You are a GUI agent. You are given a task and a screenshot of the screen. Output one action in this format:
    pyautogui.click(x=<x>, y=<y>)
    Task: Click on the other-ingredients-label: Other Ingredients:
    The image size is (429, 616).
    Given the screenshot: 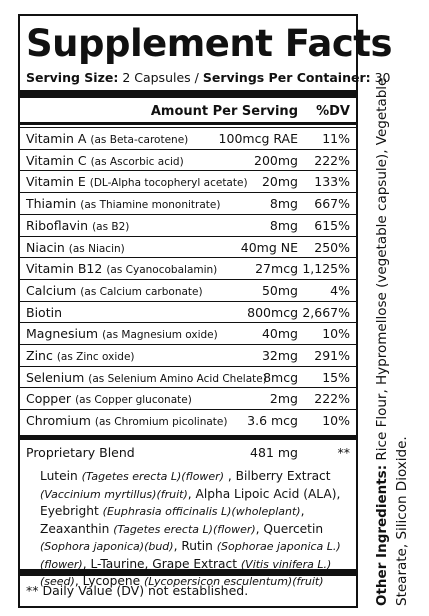 What is the action you would take?
    pyautogui.click(x=382, y=535)
    